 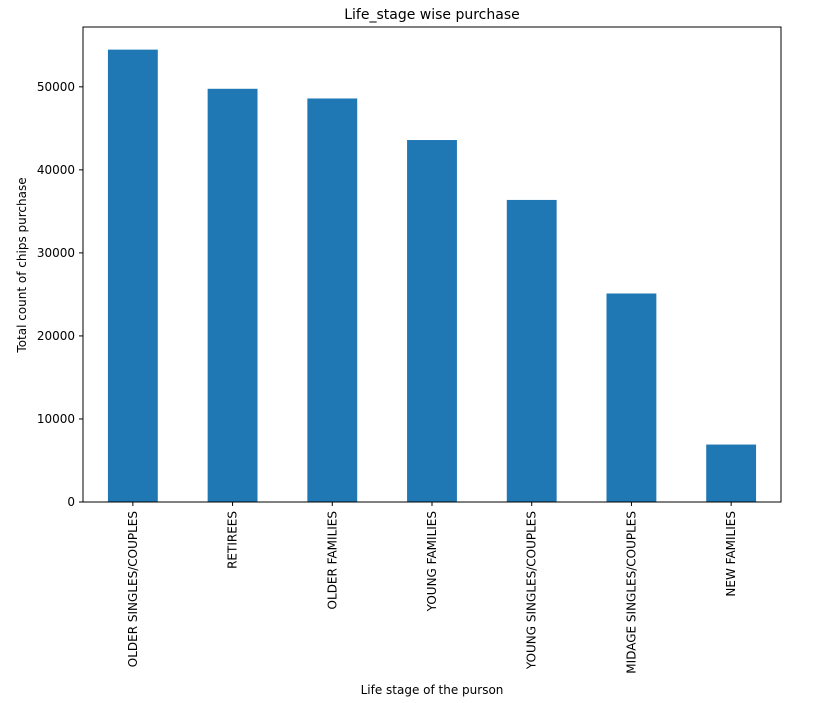 What do you see at coordinates (233, 540) in the screenshot?
I see `x-tick-label: RETIREES` at bounding box center [233, 540].